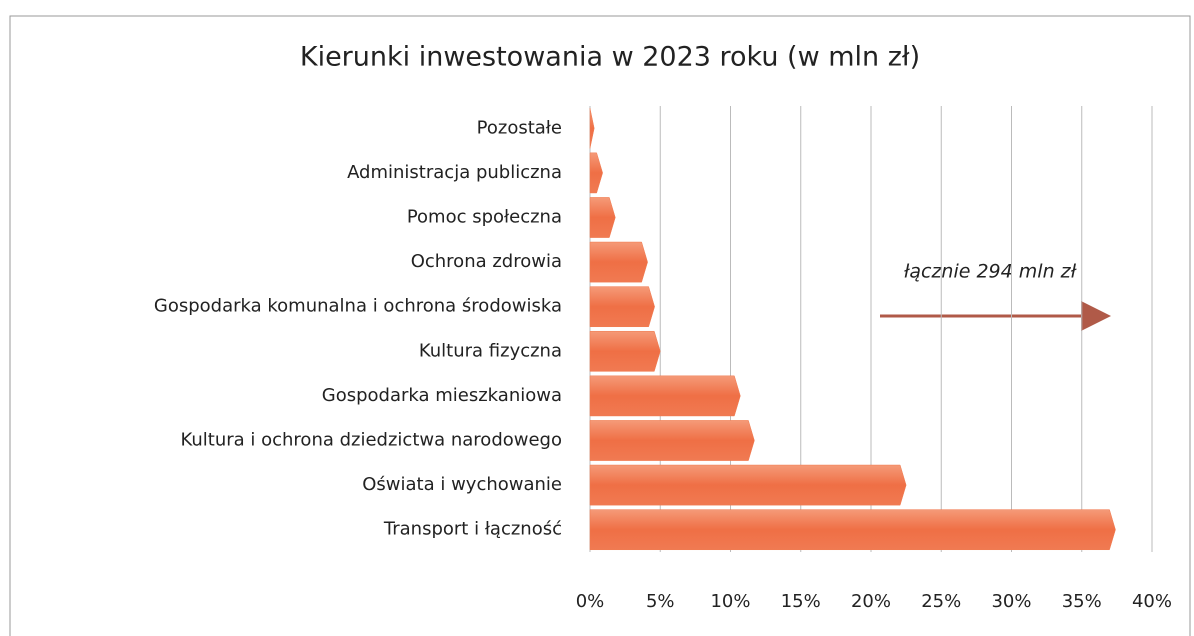 The height and width of the screenshot is (636, 1194). I want to click on x-tick-label: 15%, so click(801, 601).